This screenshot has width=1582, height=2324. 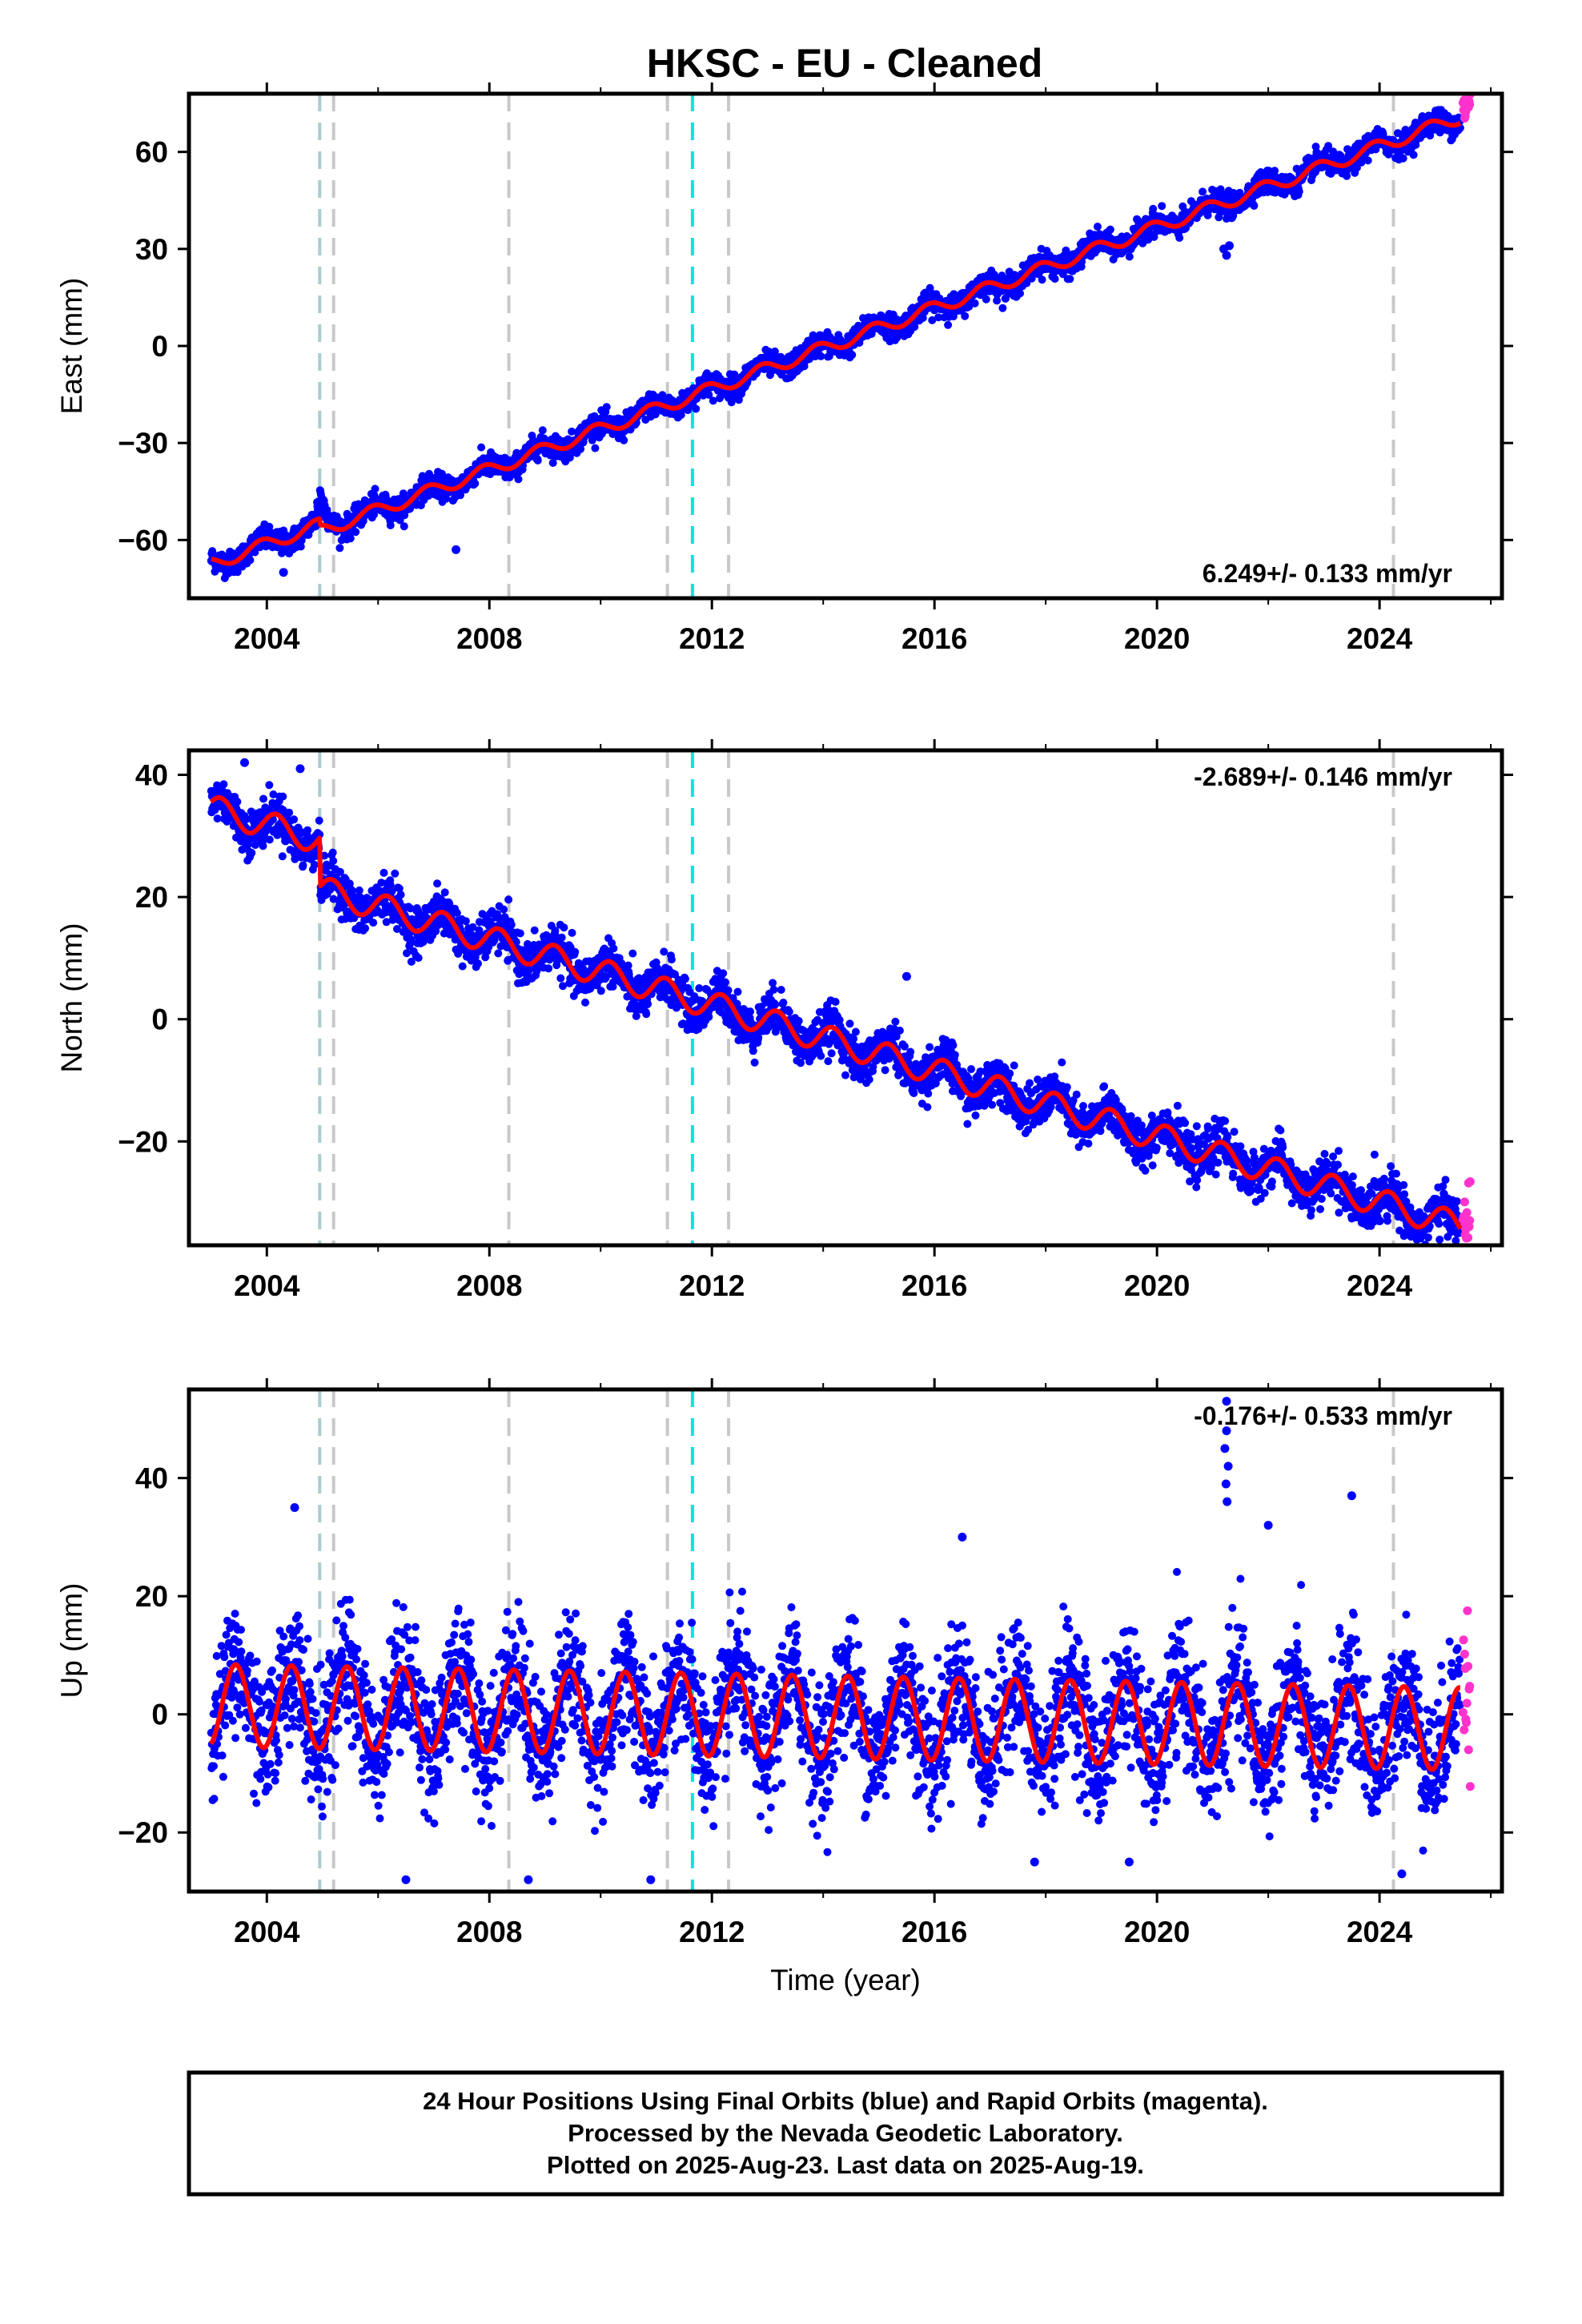 I want to click on east-x-tick-label: 2020, so click(x=1157, y=638).